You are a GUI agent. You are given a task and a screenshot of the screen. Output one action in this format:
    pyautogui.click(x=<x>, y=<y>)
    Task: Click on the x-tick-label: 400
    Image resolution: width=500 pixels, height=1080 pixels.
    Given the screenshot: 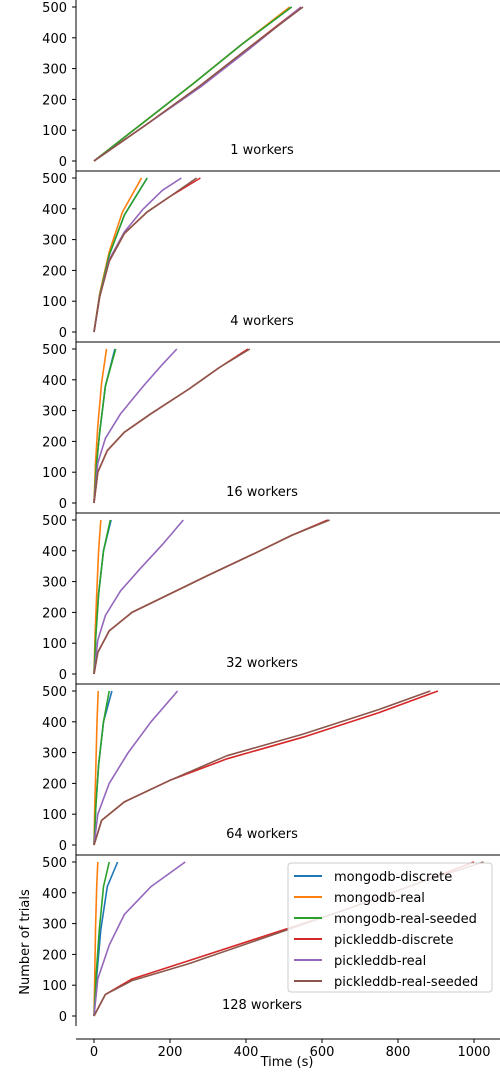 What is the action you would take?
    pyautogui.click(x=246, y=1052)
    